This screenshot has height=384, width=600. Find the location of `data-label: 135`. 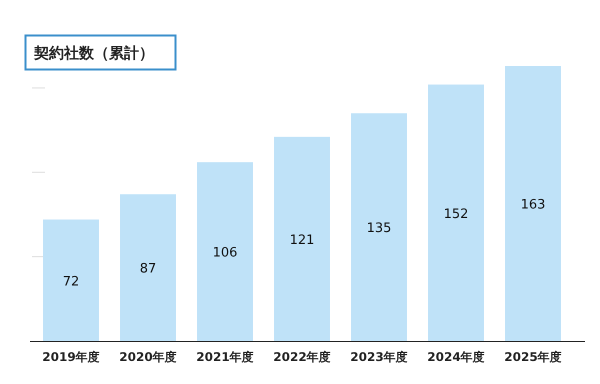

data-label: 135 is located at coordinates (379, 228).